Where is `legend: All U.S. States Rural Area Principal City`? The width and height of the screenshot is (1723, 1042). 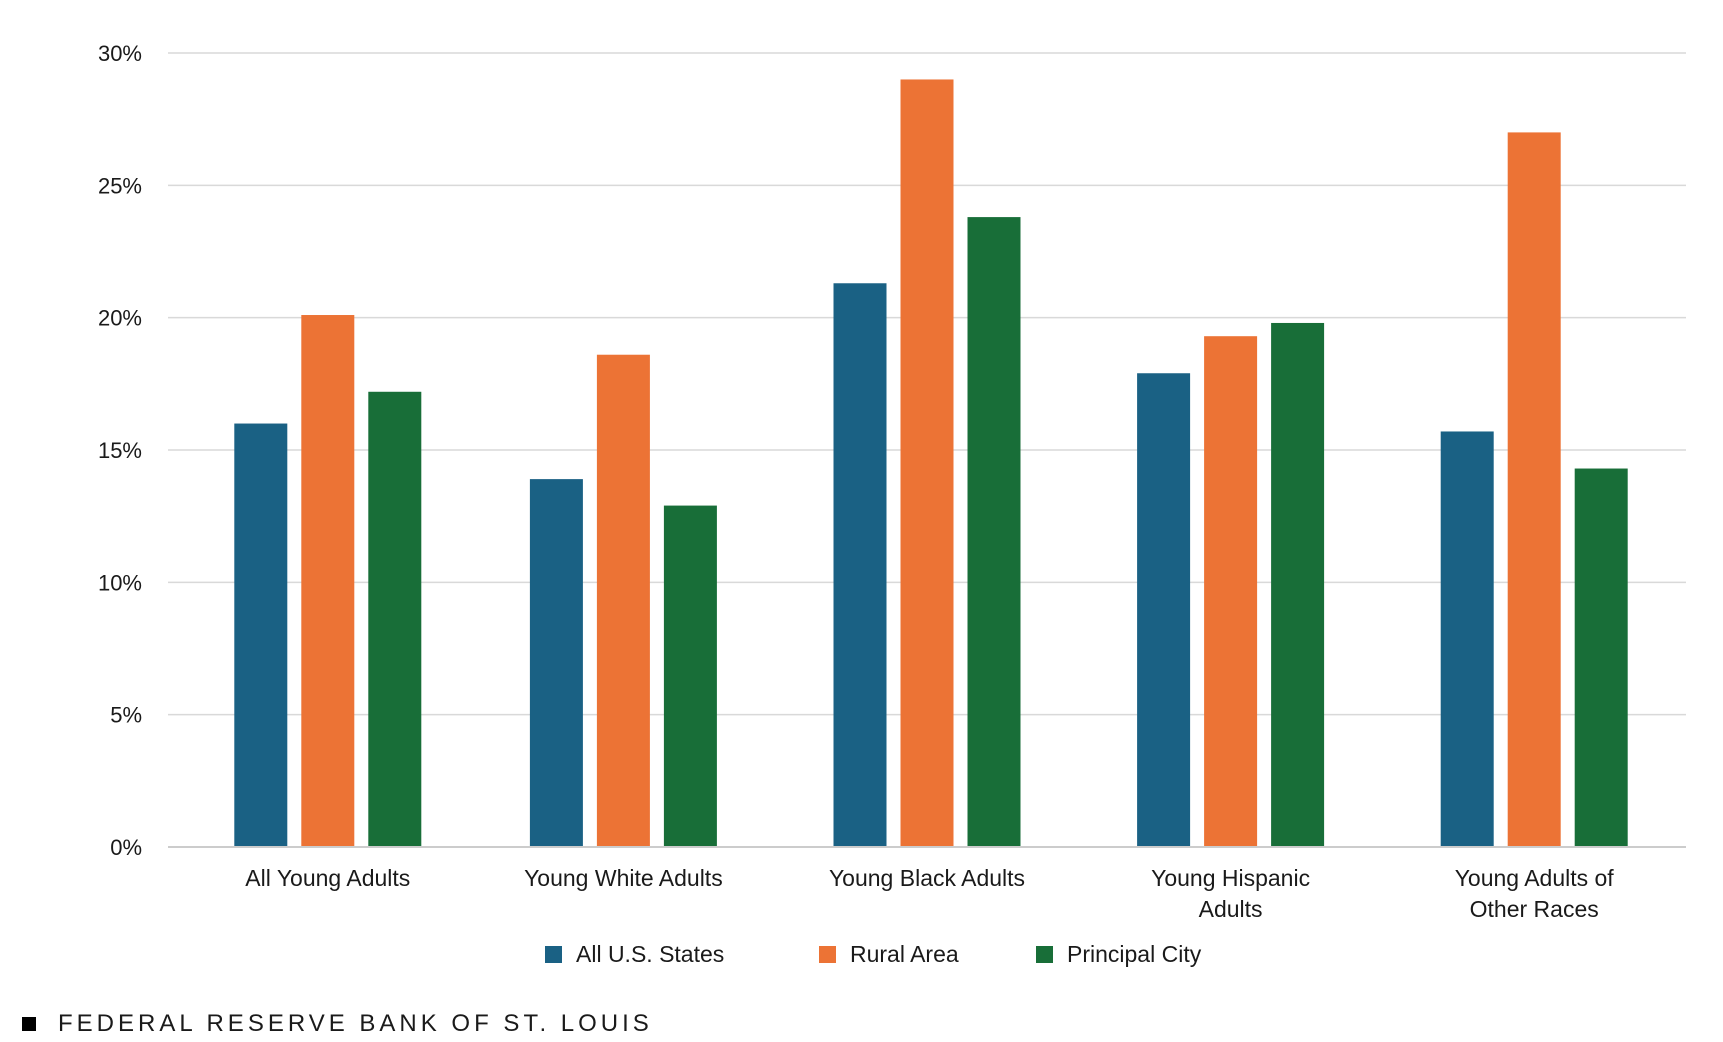
legend: All U.S. States Rural Area Principal City is located at coordinates (873, 954).